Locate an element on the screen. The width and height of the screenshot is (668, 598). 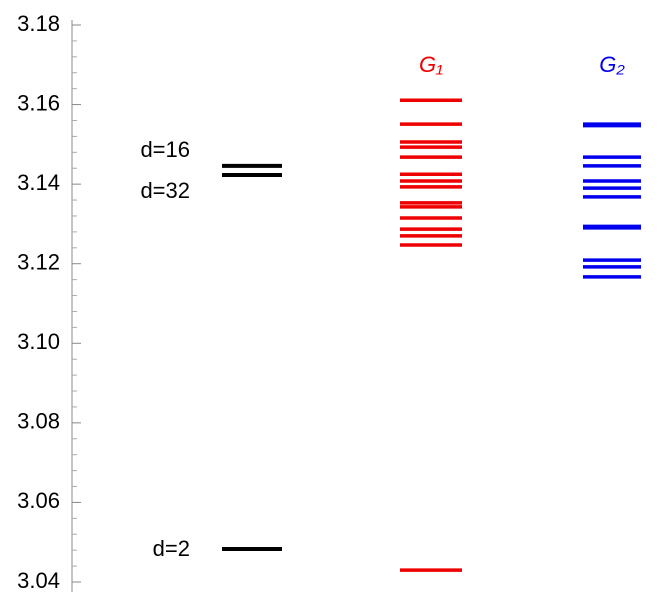
annotation: d=32 is located at coordinates (165, 190).